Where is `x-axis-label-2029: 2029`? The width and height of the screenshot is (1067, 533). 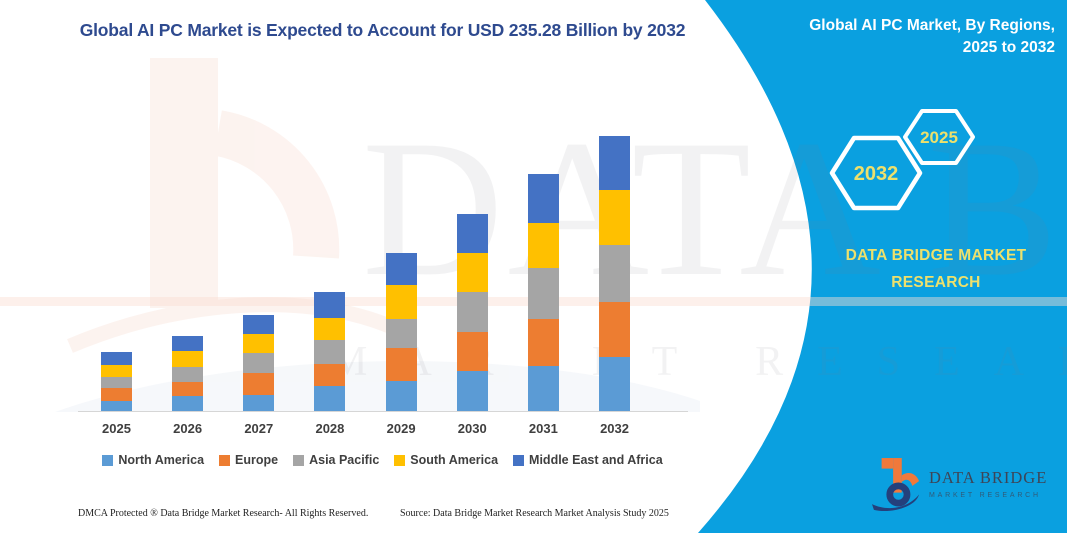 x-axis-label-2029: 2029 is located at coordinates (401, 428).